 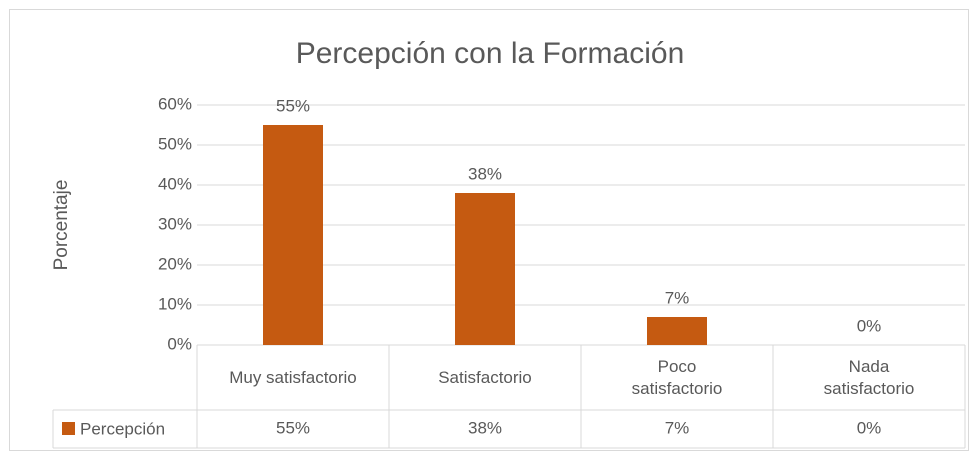 I want to click on y-tick-label: 10%, so click(x=175, y=303).